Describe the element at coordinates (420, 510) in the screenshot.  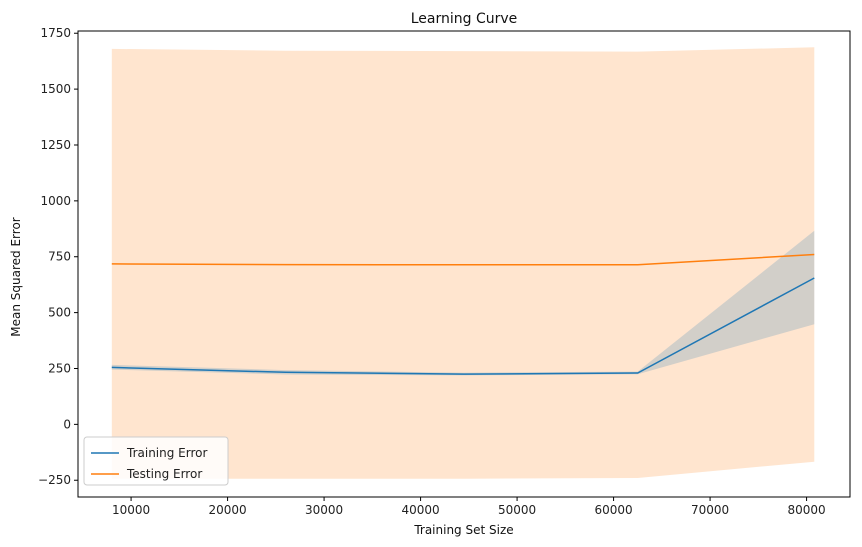
I see `x-tick-label: 40000` at that location.